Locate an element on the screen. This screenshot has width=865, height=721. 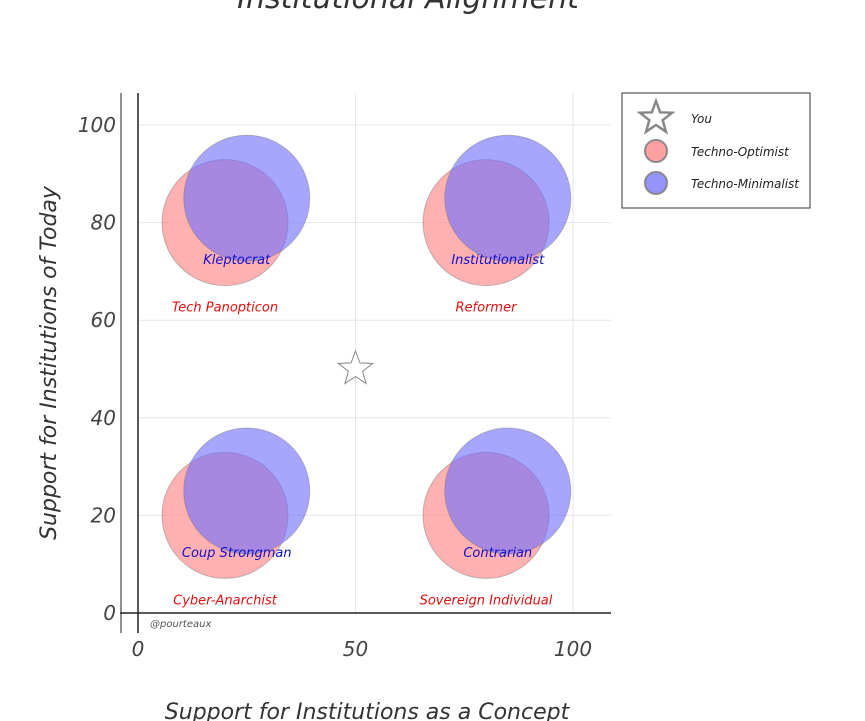
data-label: Contrarian is located at coordinates (497, 553).